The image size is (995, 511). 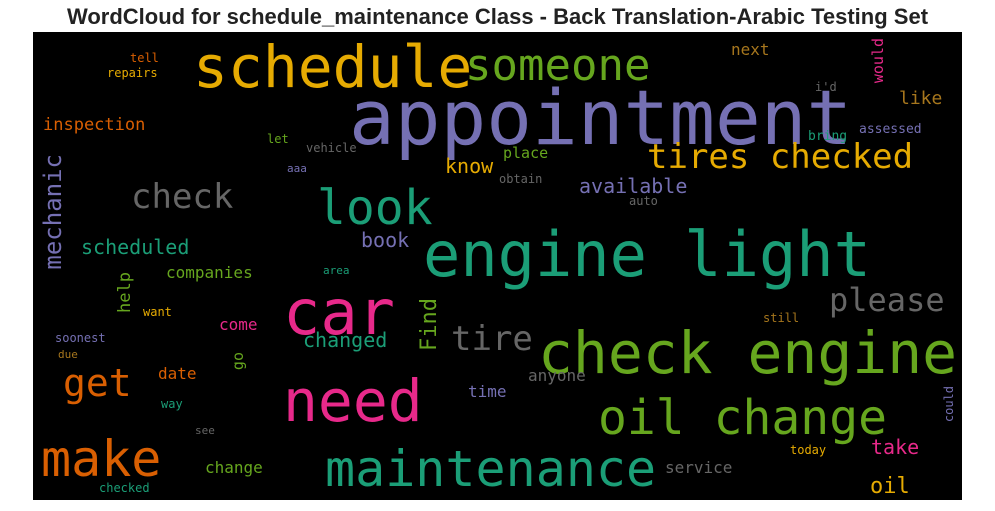 What do you see at coordinates (209, 272) in the screenshot?
I see `word-companies: companies` at bounding box center [209, 272].